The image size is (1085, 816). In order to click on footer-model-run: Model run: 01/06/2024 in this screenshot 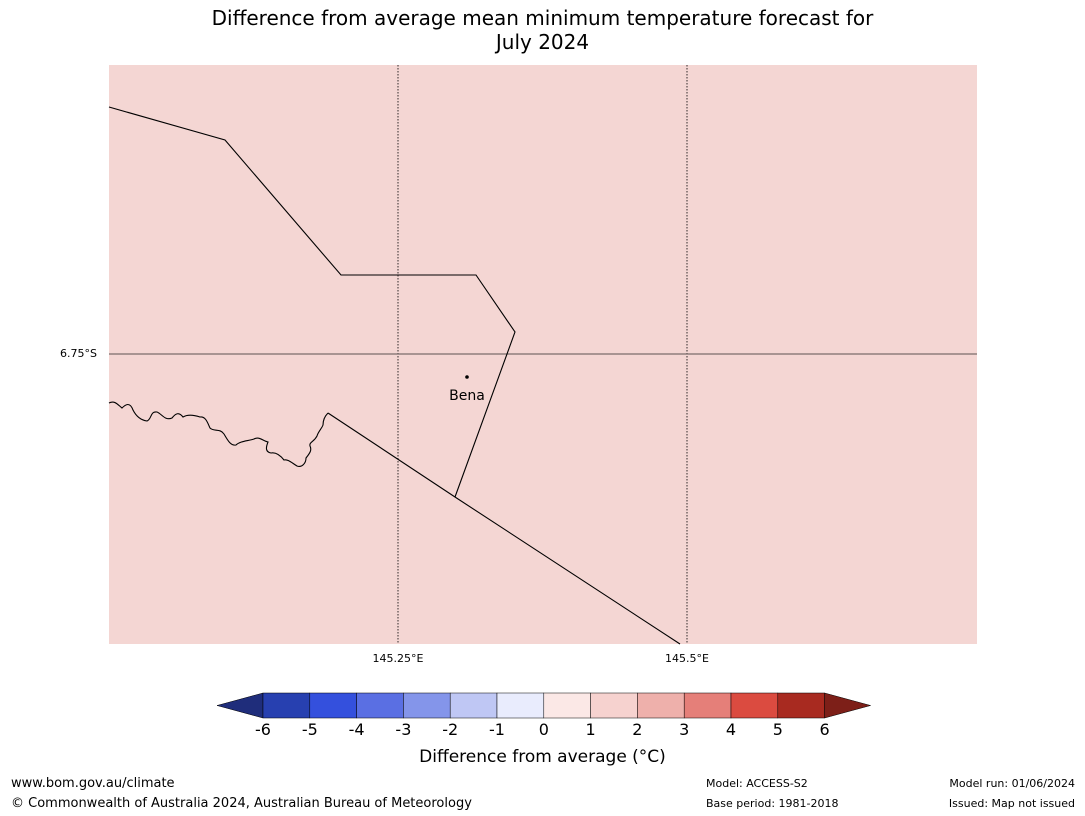, I will do `click(1012, 783)`.